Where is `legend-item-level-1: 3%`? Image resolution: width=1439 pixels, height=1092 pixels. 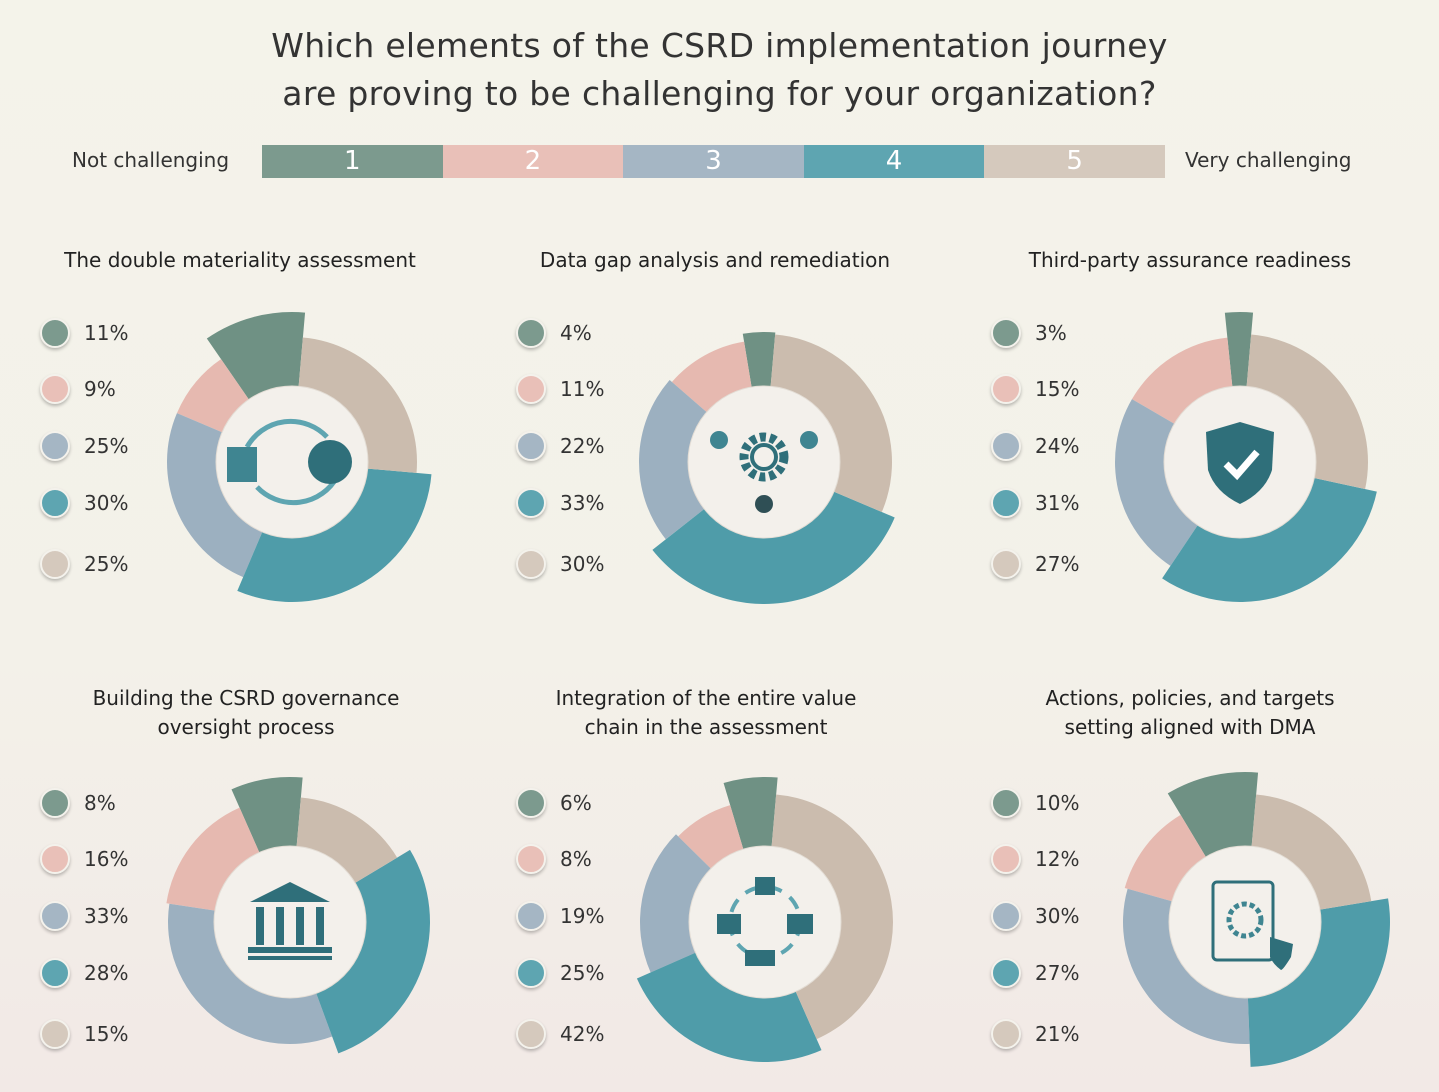
legend-item-level-1: 3% is located at coordinates (1029, 333).